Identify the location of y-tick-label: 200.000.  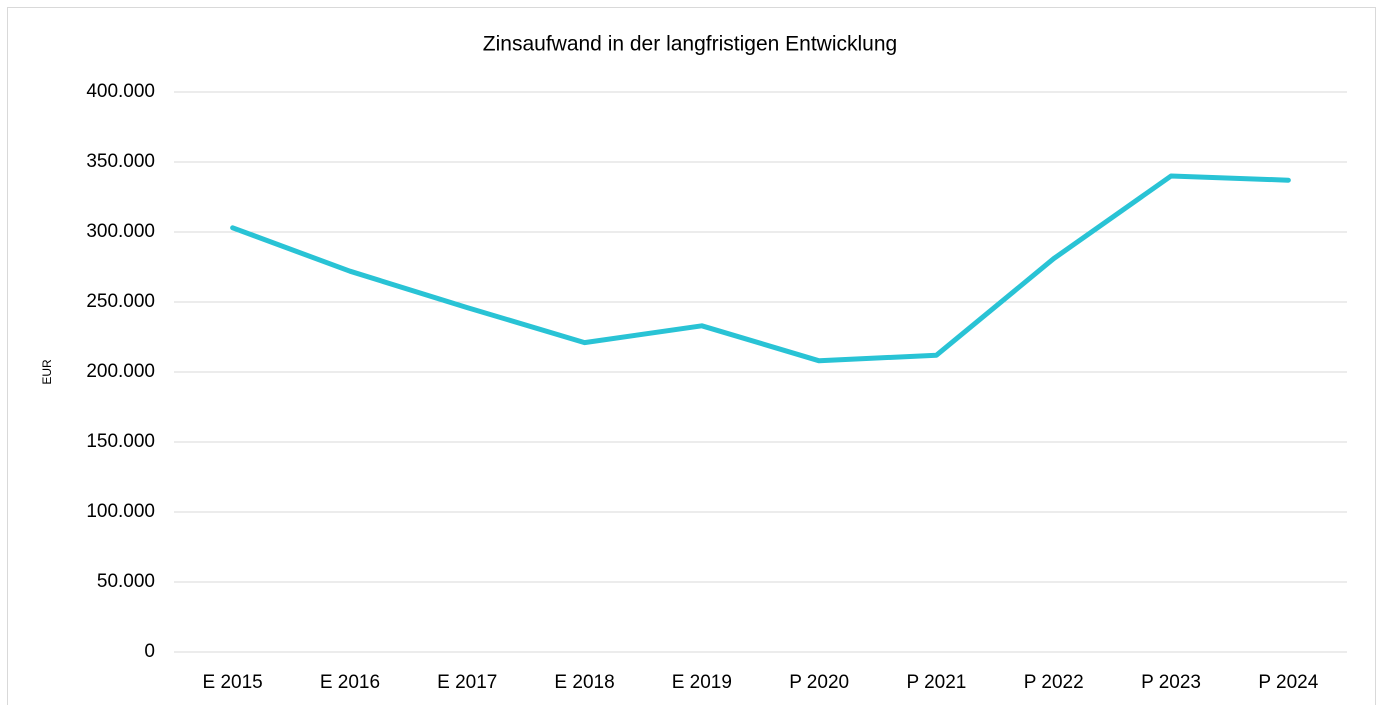
(120, 371).